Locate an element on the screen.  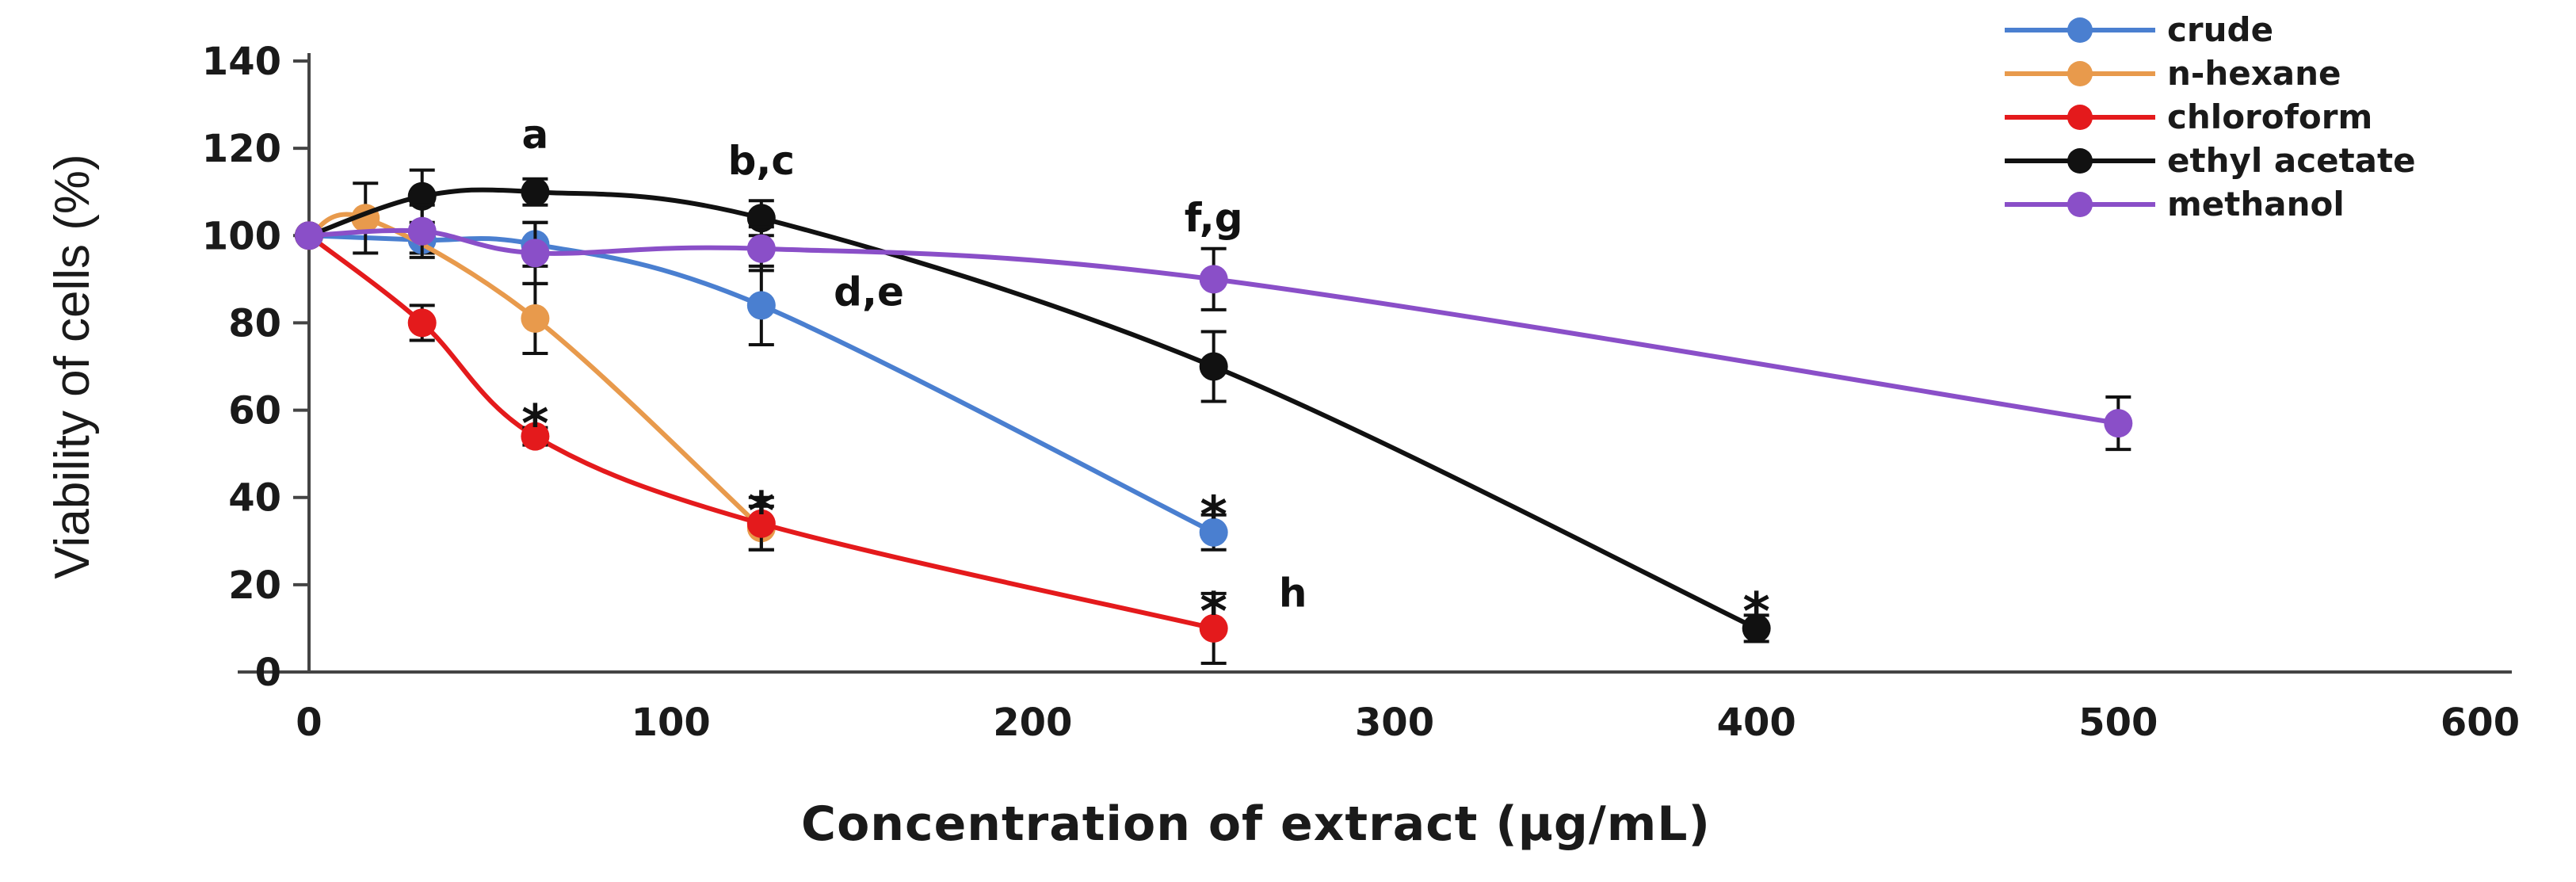
legend-item-chloroform: chloroform is located at coordinates (2188, 116).